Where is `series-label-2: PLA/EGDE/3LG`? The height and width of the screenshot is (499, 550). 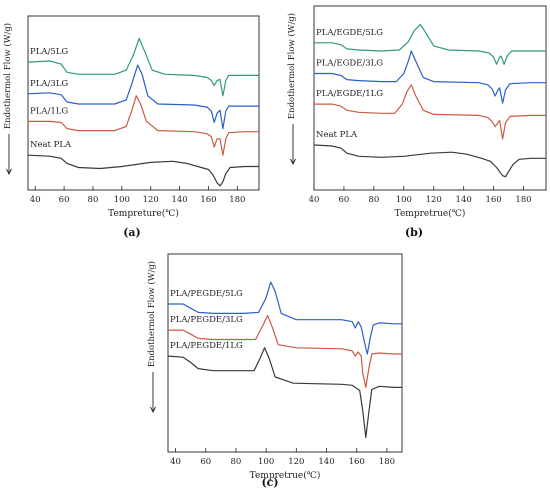 series-label-2: PLA/EGDE/3LG is located at coordinates (349, 63).